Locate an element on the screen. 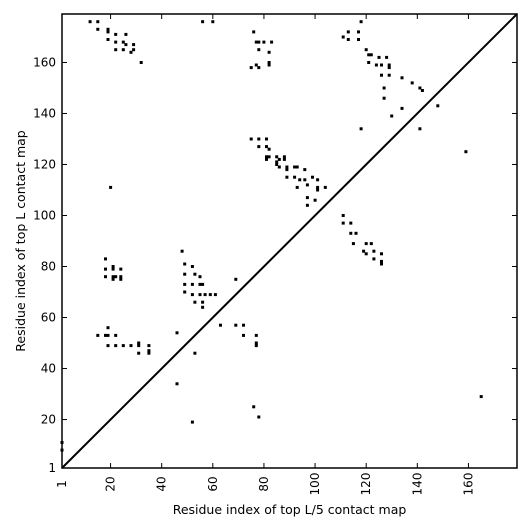 Image resolution: width=531 pixels, height=531 pixels. x-tick-label: 20 is located at coordinates (111, 483).